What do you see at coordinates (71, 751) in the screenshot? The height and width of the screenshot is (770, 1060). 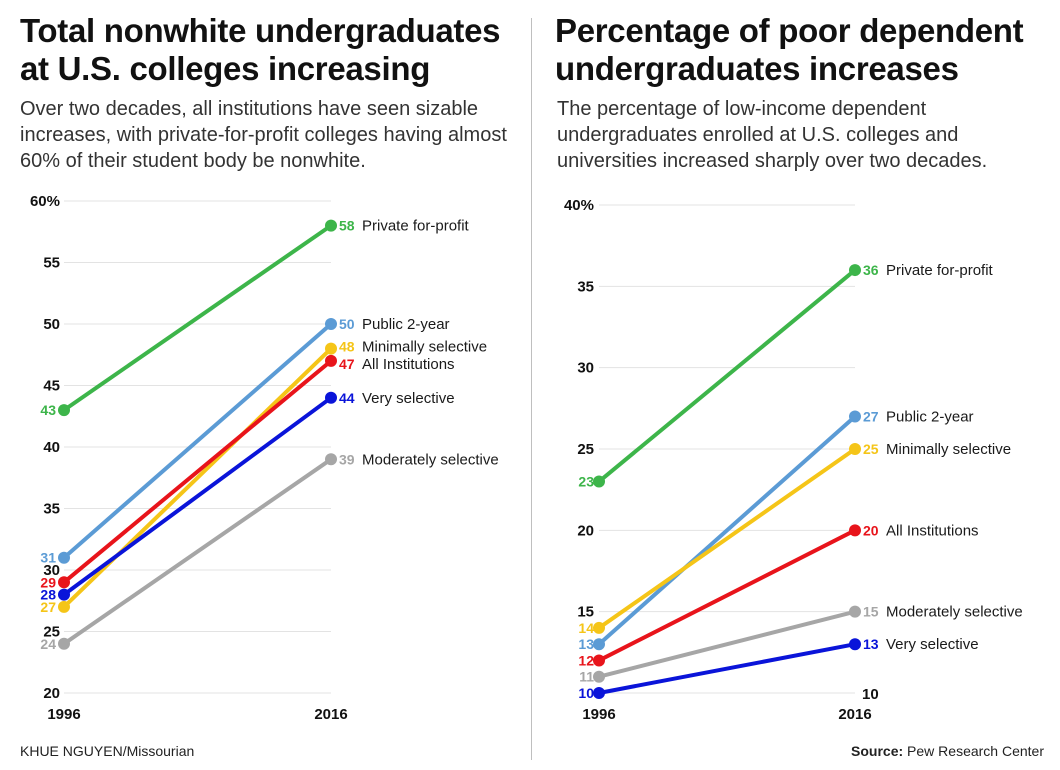 I see `byline-author: KHUE NGUYEN` at bounding box center [71, 751].